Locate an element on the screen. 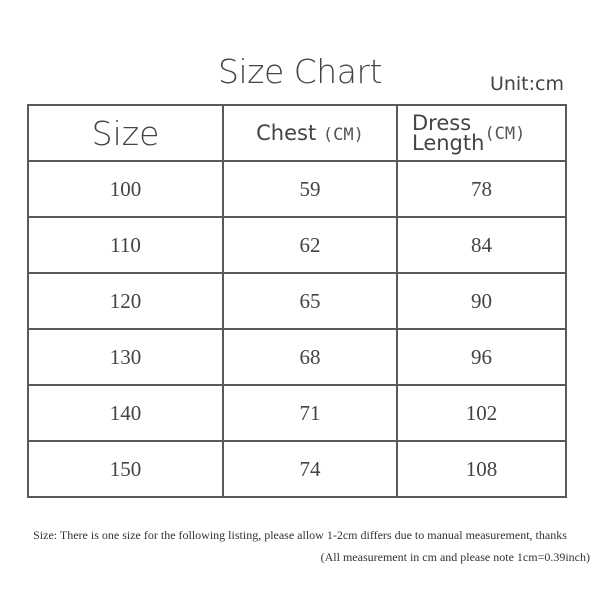  table-row: 150 74 108 is located at coordinates (297, 469).